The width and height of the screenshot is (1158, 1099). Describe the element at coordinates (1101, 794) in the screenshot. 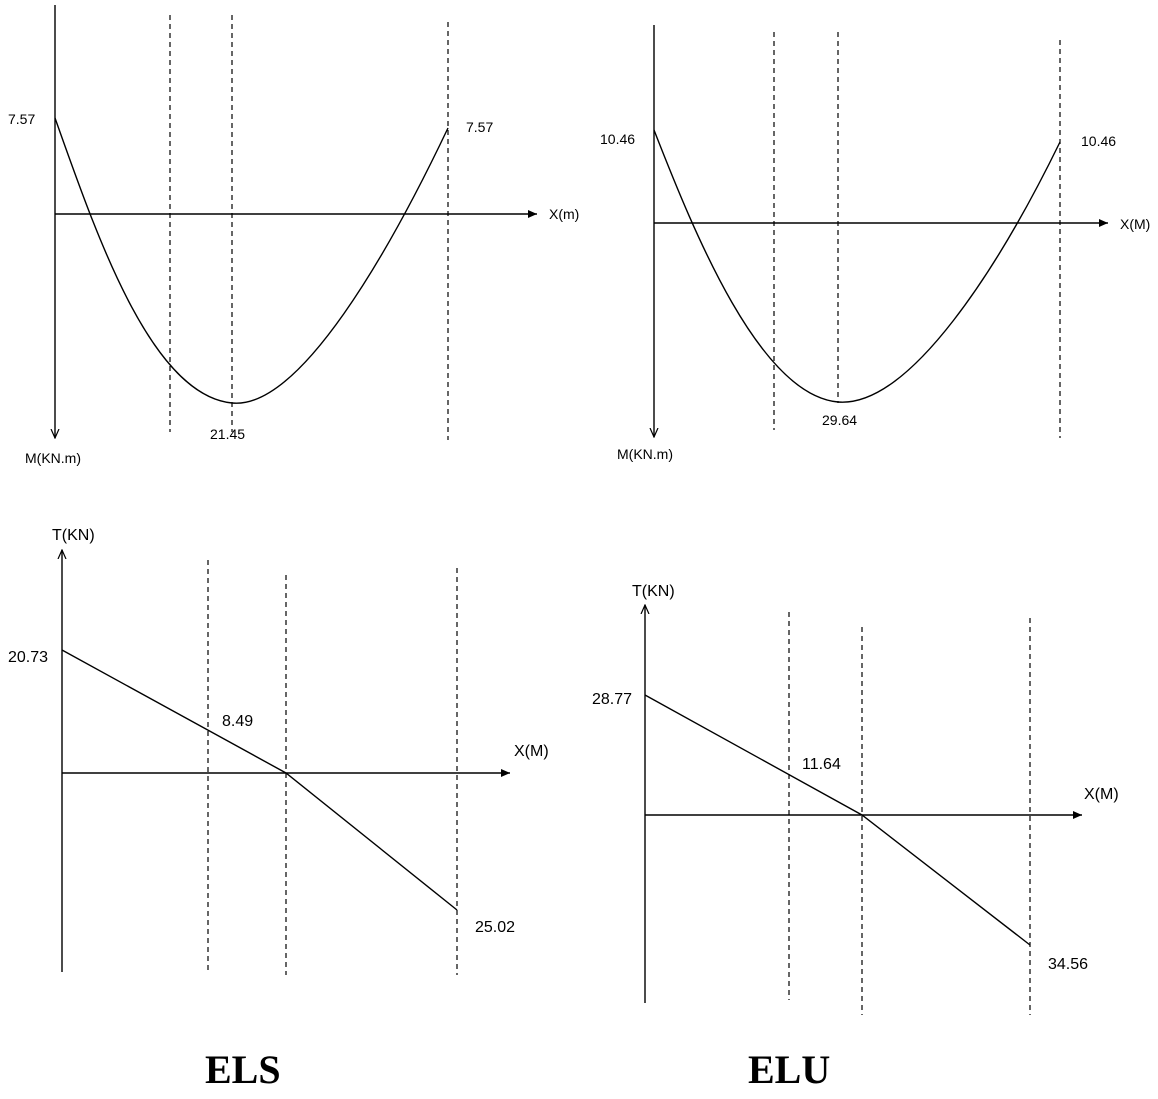

I see `elu-shear-x-axis-label: X(M)` at that location.